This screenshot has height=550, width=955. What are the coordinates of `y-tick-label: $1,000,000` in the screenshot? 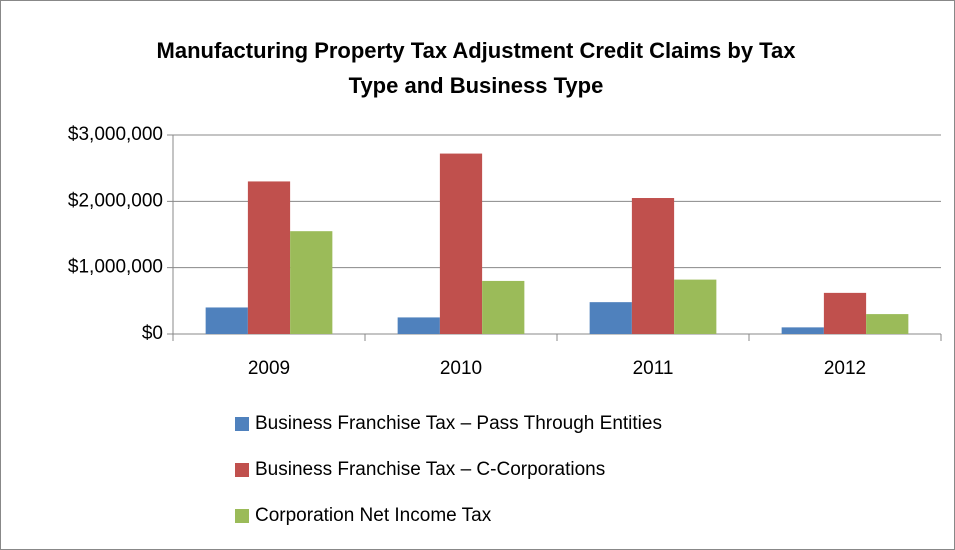 It's located at (115, 267).